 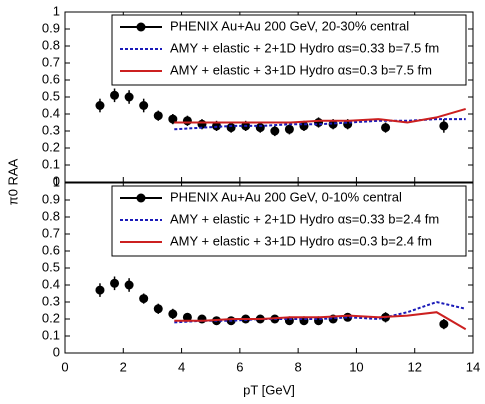 What do you see at coordinates (12, 181) in the screenshot?
I see `y-axis-label: π0 RAA` at bounding box center [12, 181].